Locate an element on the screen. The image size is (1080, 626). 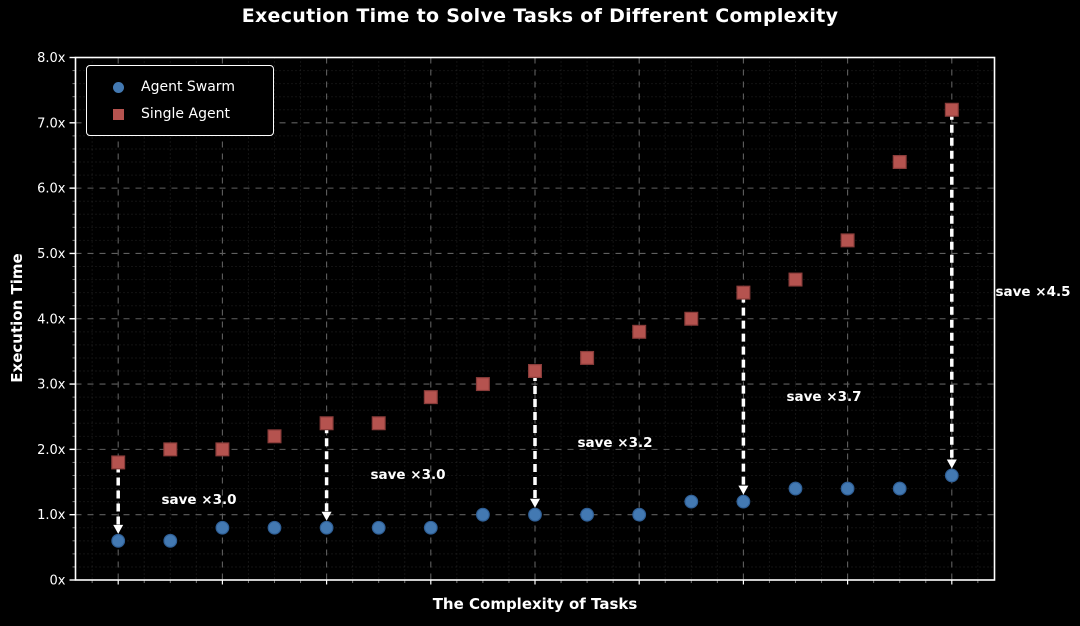
y-tick-label: 2.0x is located at coordinates (51, 450).